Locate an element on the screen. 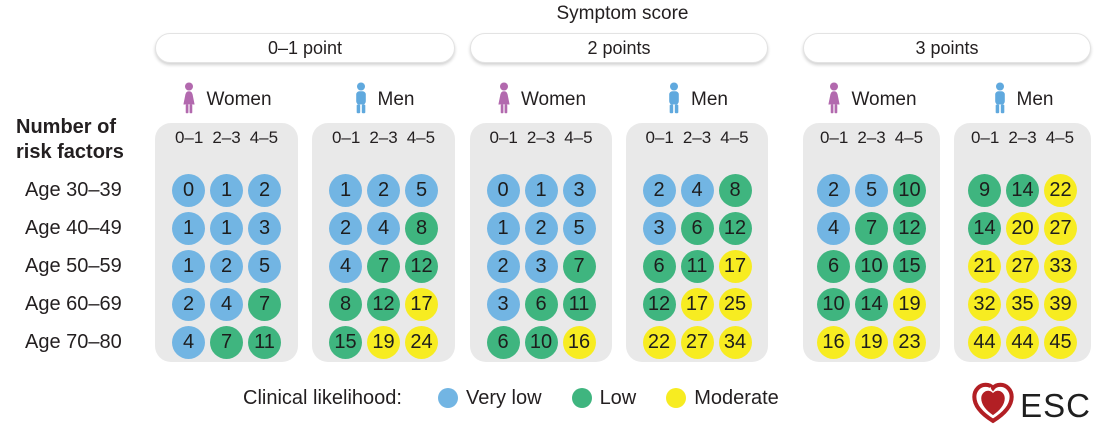 This screenshot has width=1103, height=432. likelihood-value-dot: 39 is located at coordinates (1060, 304).